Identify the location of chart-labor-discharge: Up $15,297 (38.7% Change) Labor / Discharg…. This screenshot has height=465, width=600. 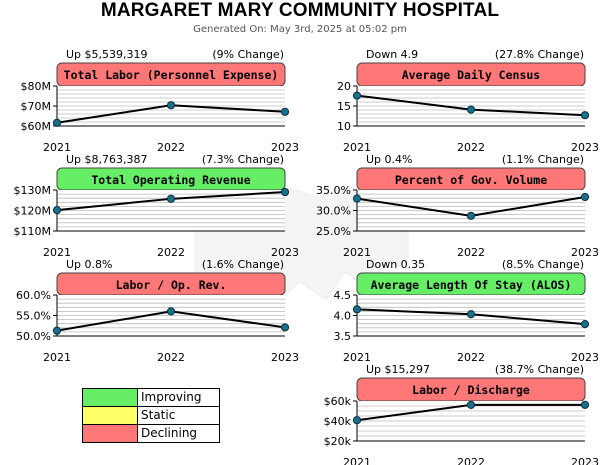
(461, 414).